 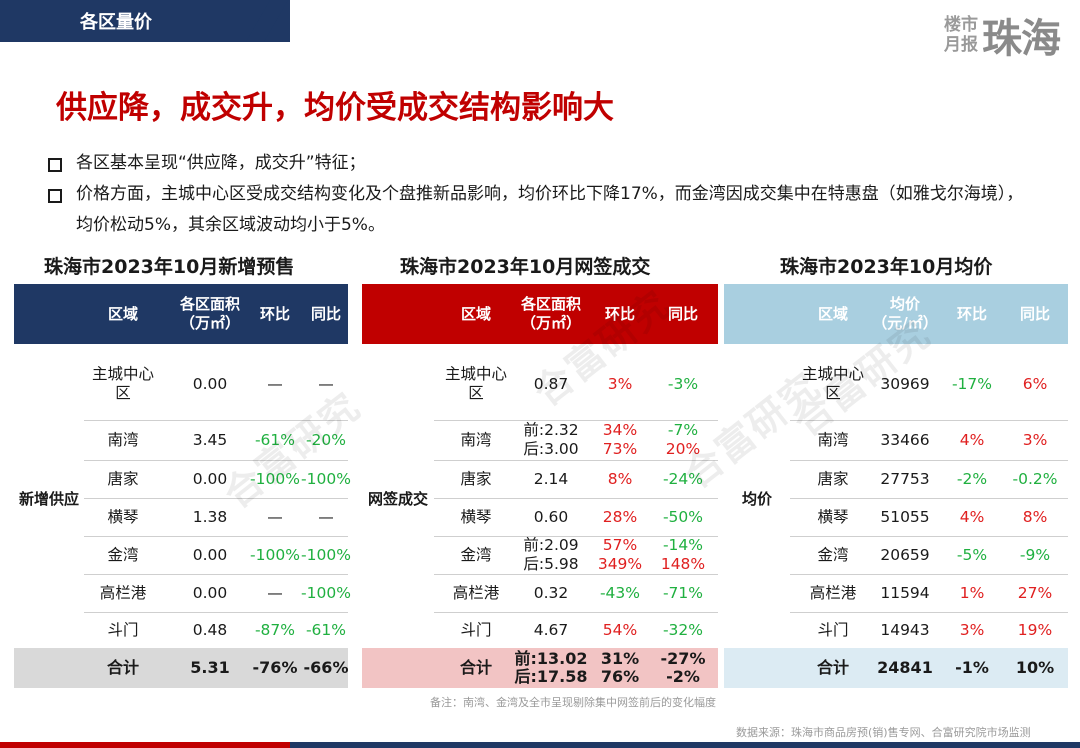 I want to click on yoy-cell: -50%, so click(x=683, y=517).